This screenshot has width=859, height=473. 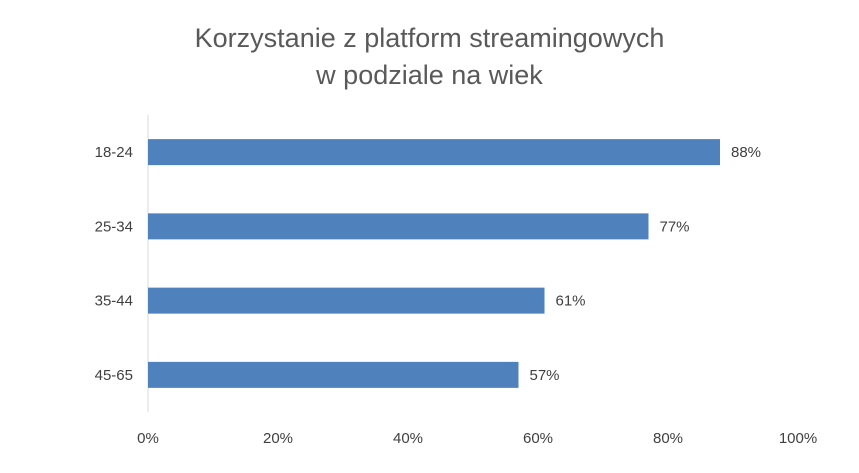 What do you see at coordinates (114, 152) in the screenshot?
I see `category-label: 18-24` at bounding box center [114, 152].